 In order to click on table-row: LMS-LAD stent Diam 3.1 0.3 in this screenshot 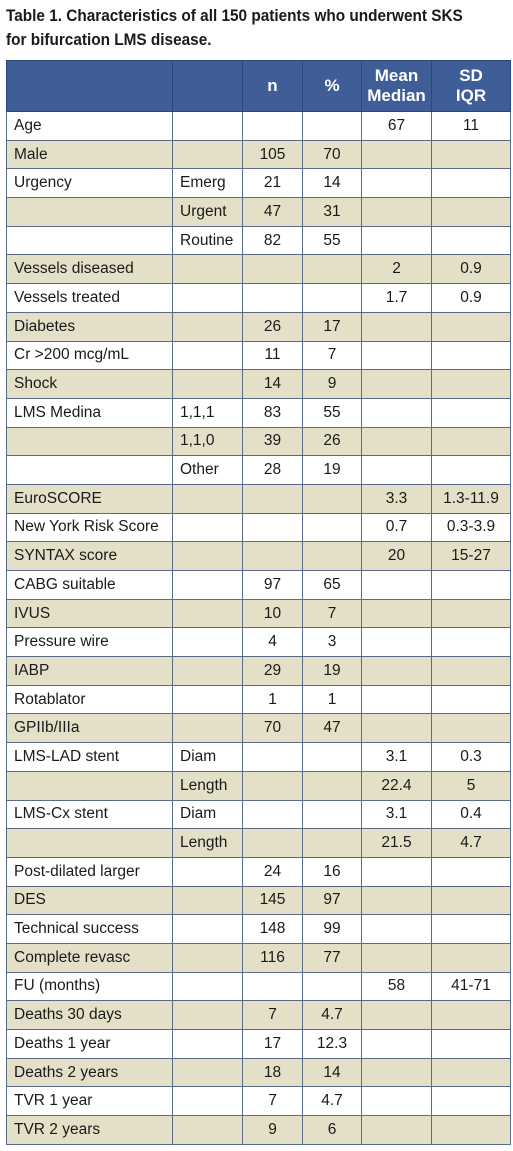, I will do `click(258, 757)`.